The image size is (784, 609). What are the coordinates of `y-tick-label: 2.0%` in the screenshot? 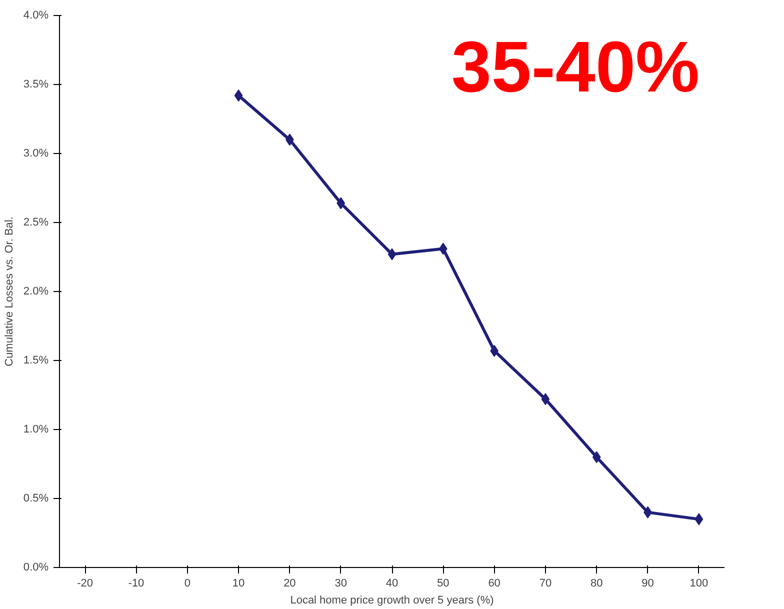 It's located at (36, 292).